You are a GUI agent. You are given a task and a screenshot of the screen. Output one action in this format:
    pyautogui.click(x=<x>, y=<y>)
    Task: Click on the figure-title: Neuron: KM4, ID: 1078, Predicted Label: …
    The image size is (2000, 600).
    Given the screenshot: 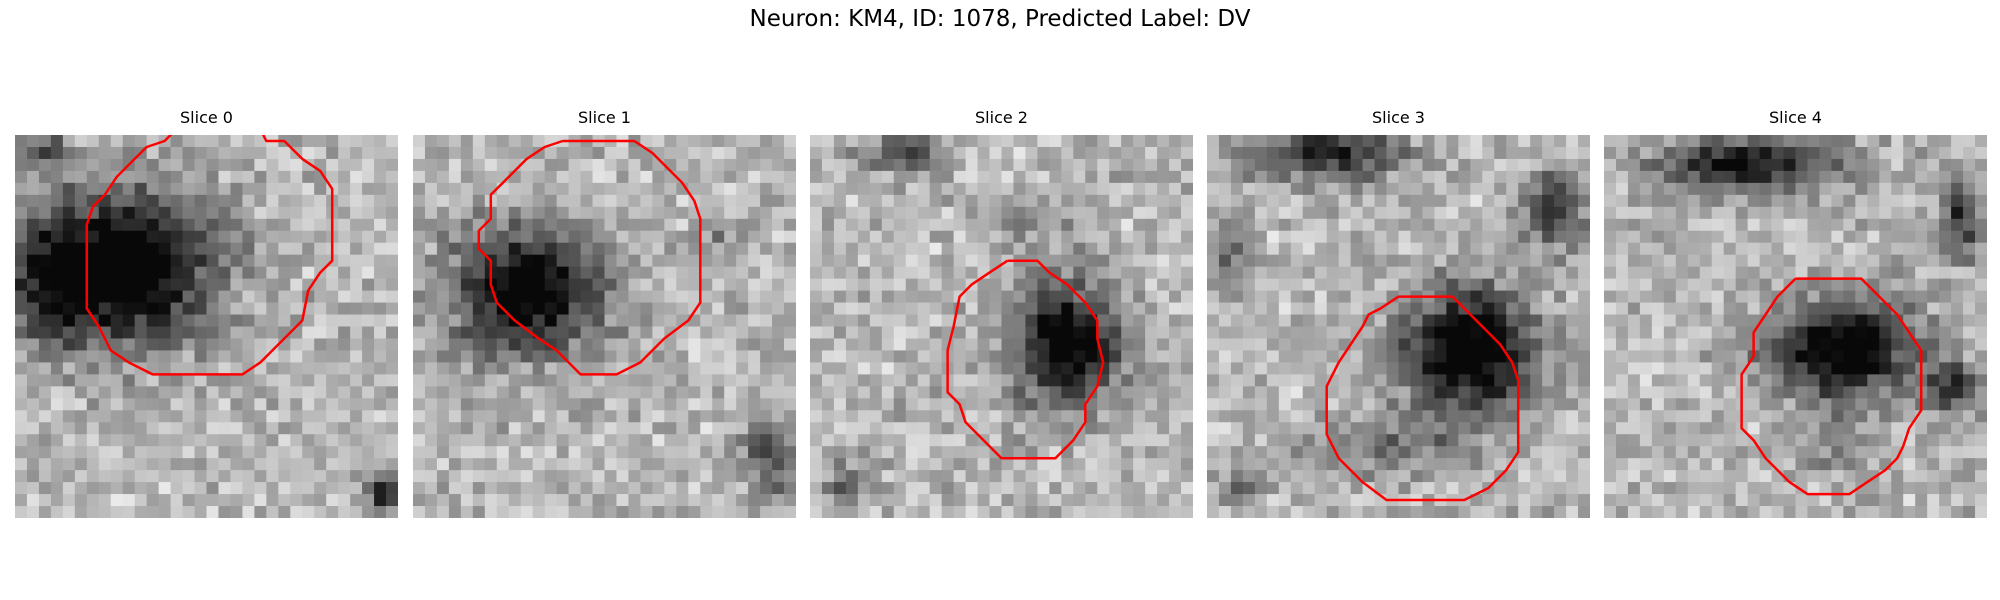 What is the action you would take?
    pyautogui.click(x=1000, y=19)
    